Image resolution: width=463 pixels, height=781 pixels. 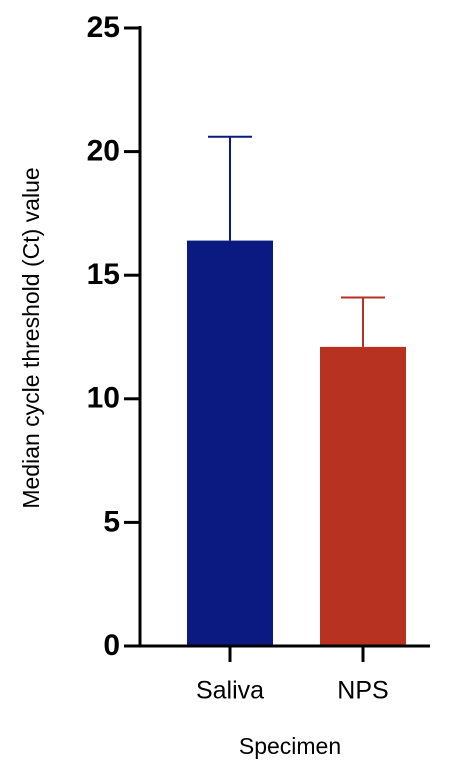 What do you see at coordinates (103, 274) in the screenshot?
I see `y-tick-label: 15` at bounding box center [103, 274].